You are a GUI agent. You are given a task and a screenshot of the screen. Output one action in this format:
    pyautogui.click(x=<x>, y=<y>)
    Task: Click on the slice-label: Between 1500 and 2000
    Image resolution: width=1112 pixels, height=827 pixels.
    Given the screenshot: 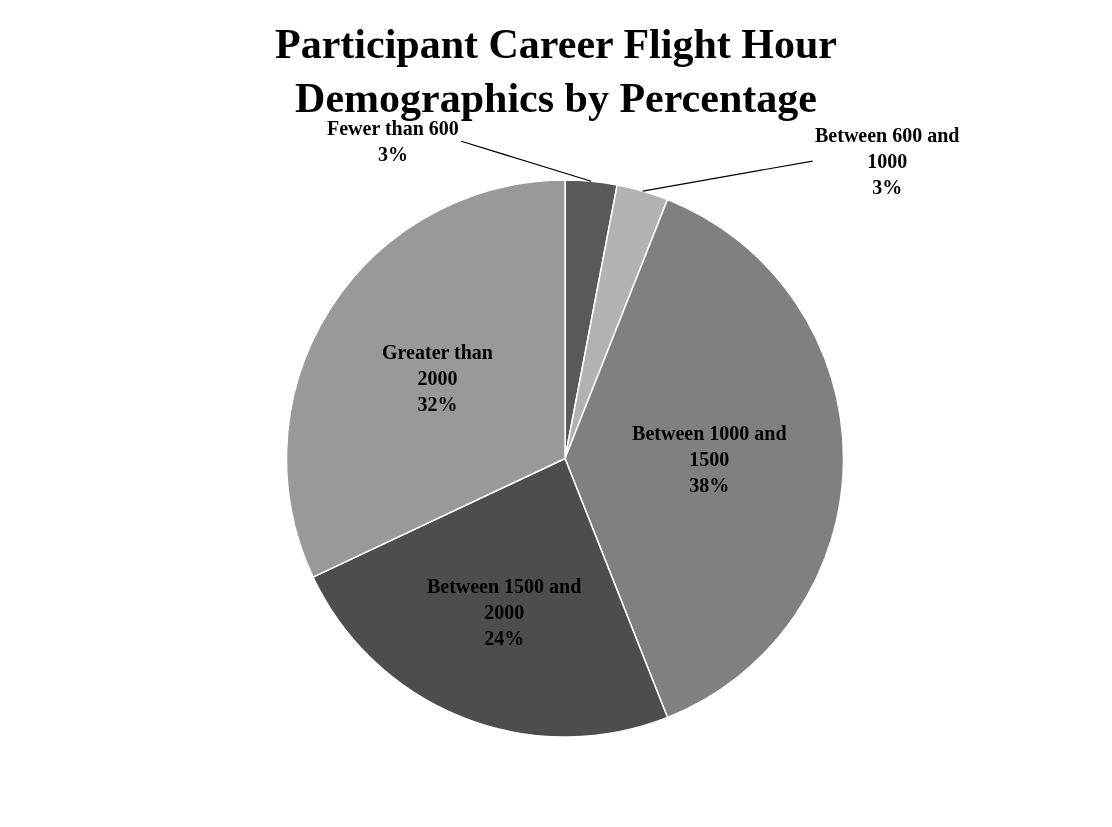 What is the action you would take?
    pyautogui.click(x=504, y=599)
    